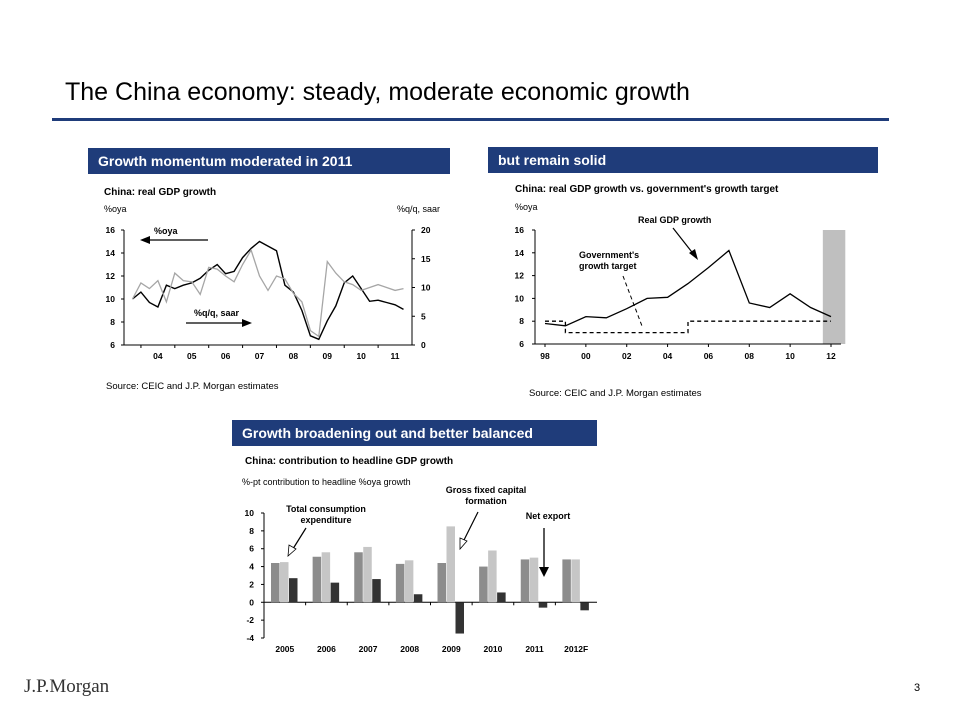  I want to click on svg-text: Real GDP growth, so click(674, 220).